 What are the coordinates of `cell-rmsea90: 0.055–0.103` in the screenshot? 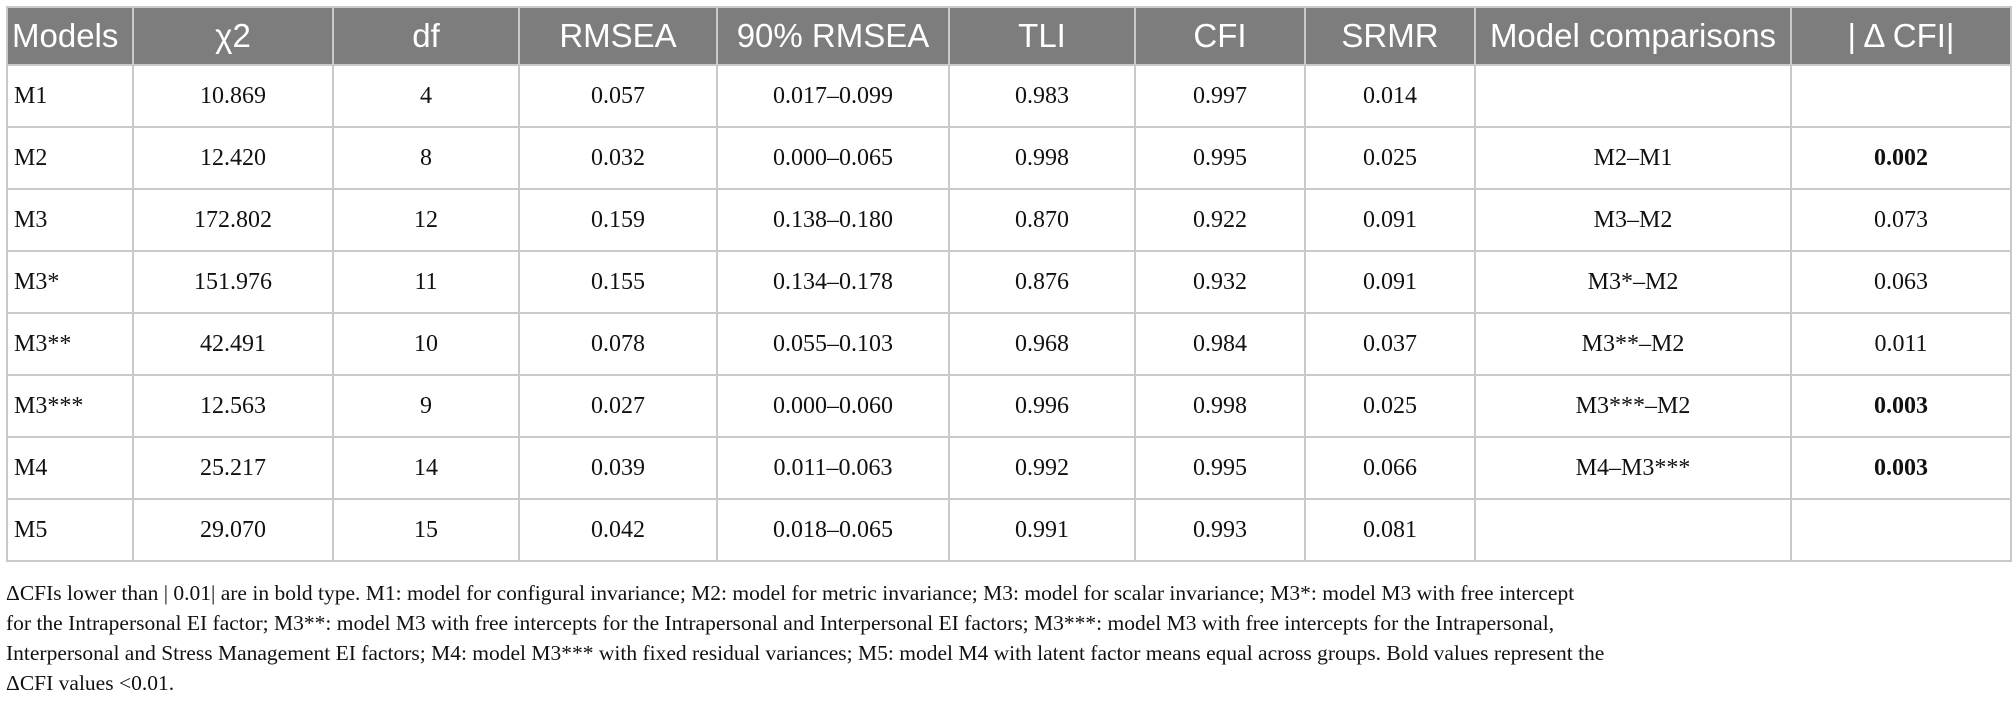 It's located at (833, 344).